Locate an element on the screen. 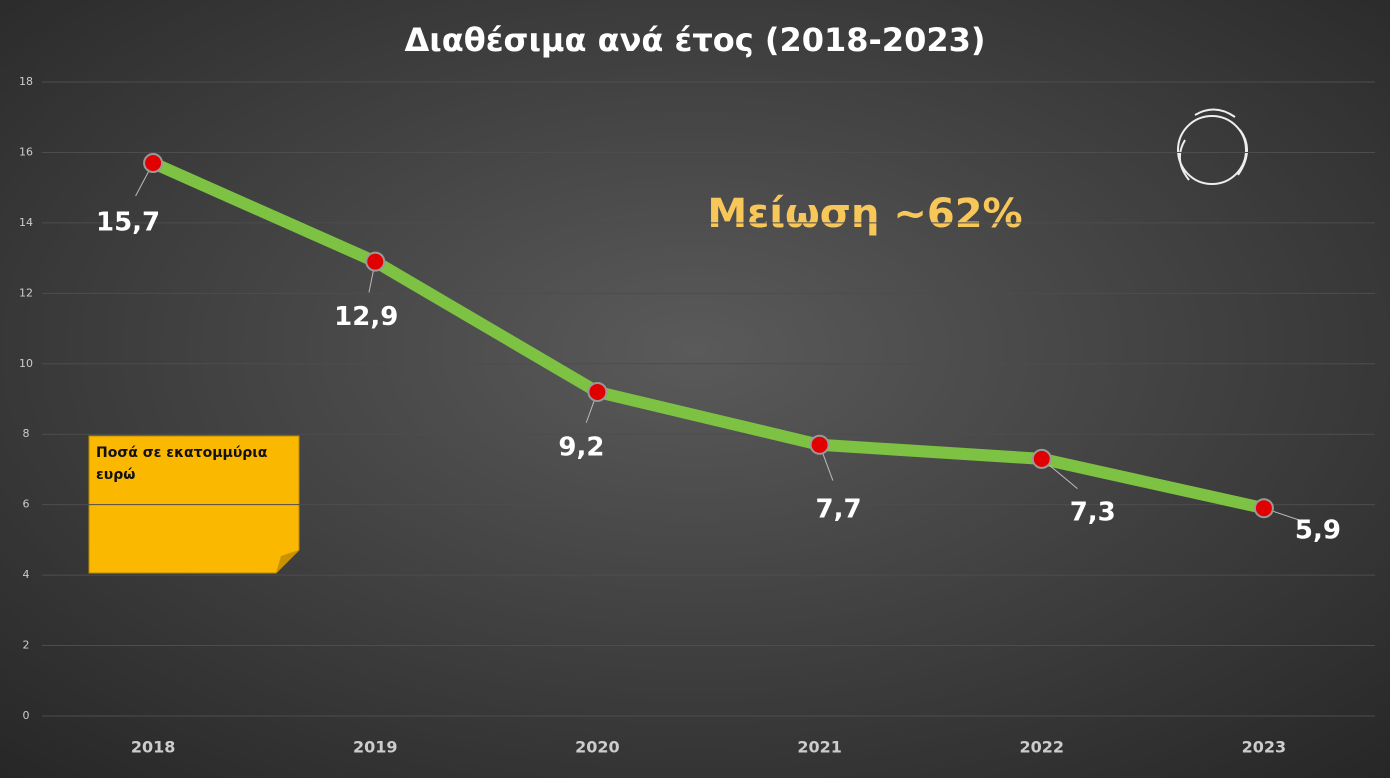 The width and height of the screenshot is (1390, 778). x-tick-label: 2019 is located at coordinates (375, 747).